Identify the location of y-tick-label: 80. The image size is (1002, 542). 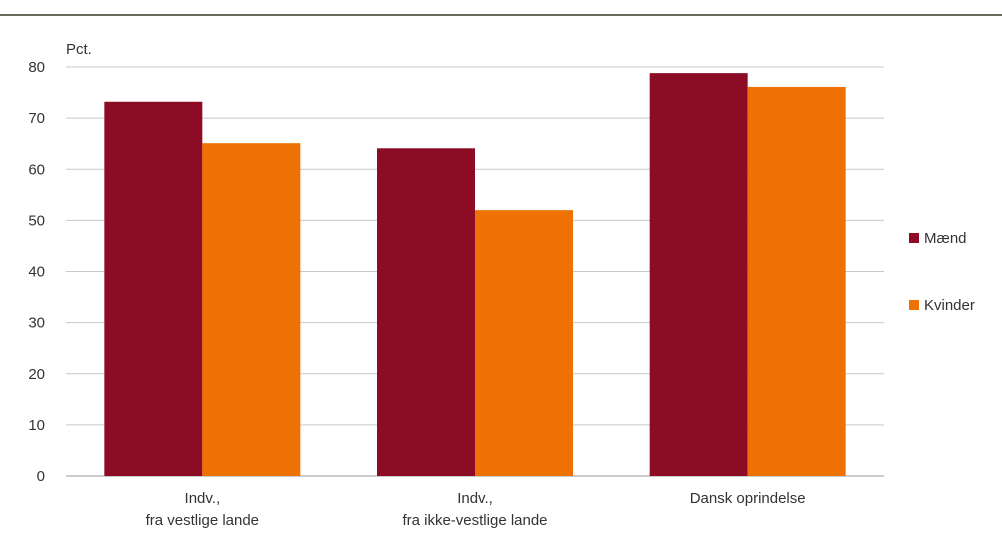
(36, 67).